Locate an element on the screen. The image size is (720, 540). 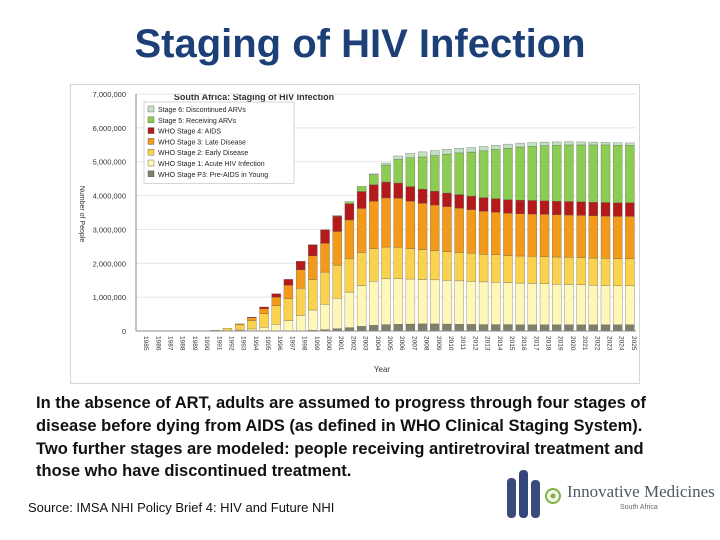
bar-segment-who-stage-2-early-disease-2015 is located at coordinates (508, 269).